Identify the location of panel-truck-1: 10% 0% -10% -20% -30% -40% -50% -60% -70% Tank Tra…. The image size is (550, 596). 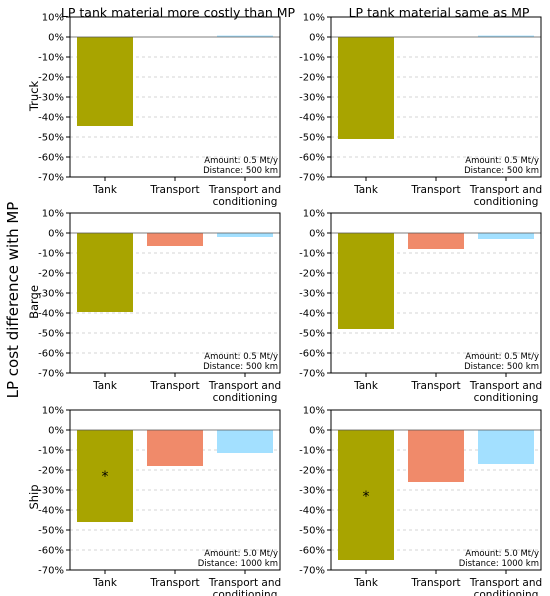
(159, 111).